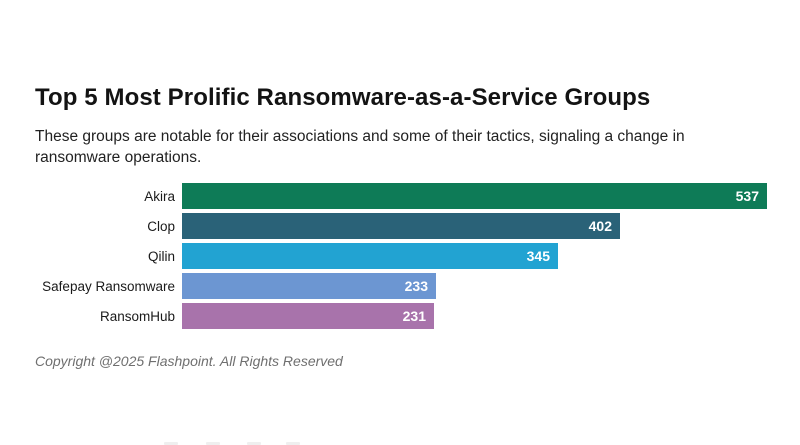 This screenshot has height=445, width=800. I want to click on bar-label: Clop, so click(161, 226).